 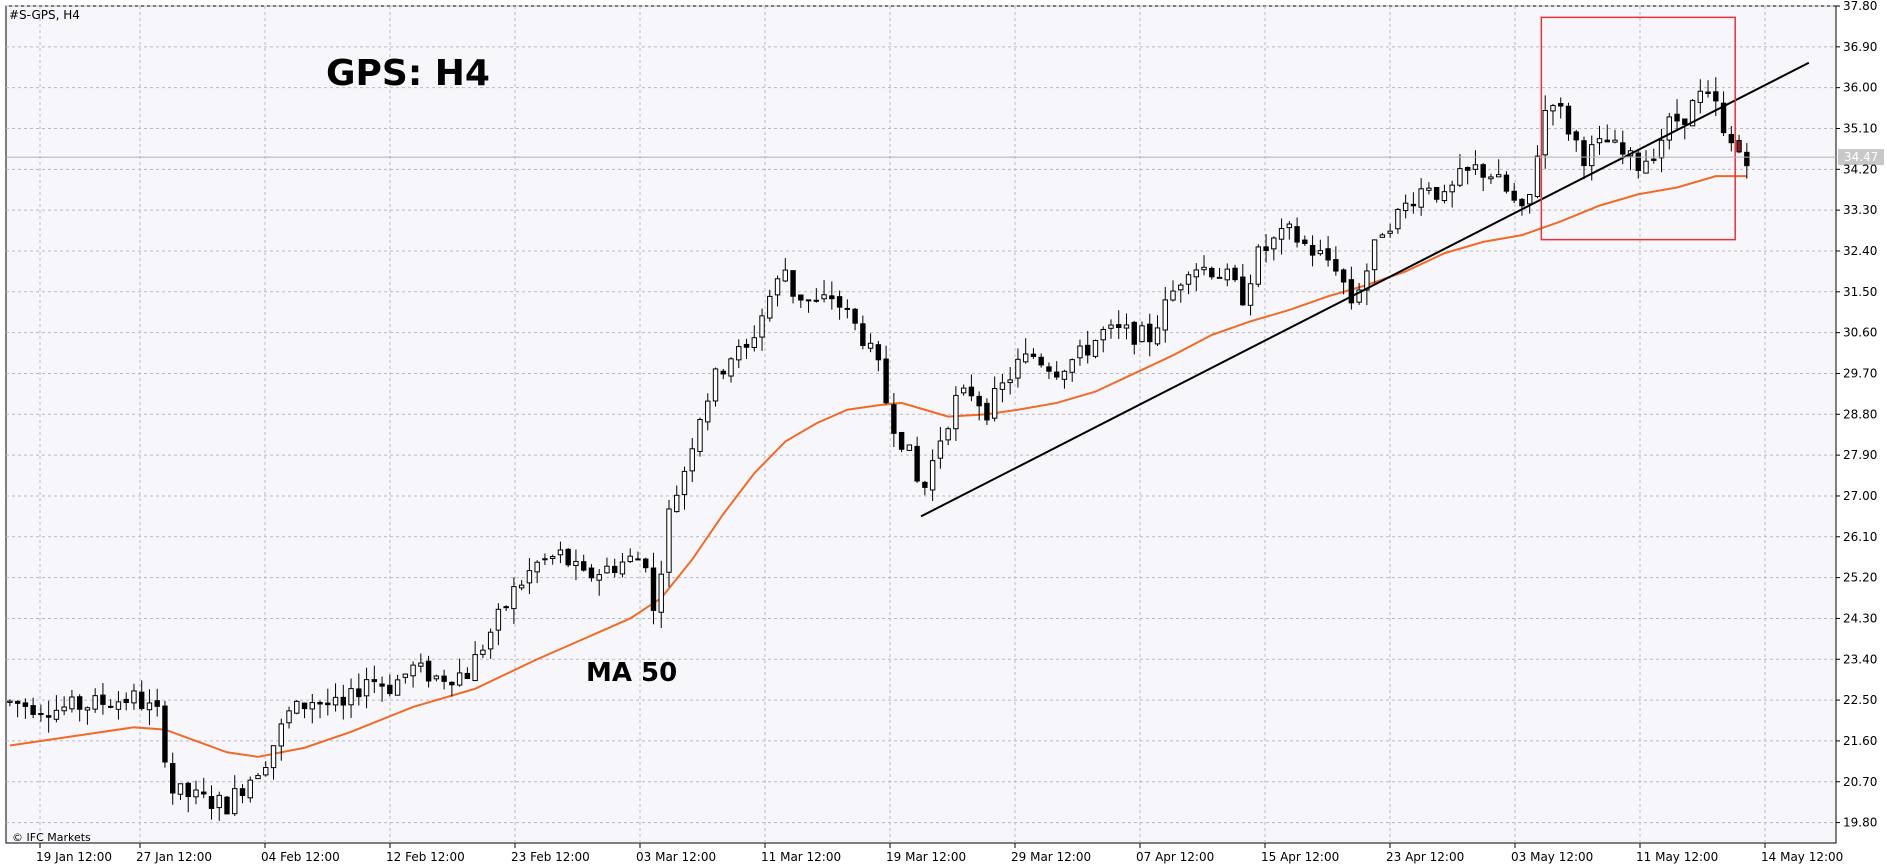 I want to click on ma-legend-label: MA 50, so click(x=631, y=673).